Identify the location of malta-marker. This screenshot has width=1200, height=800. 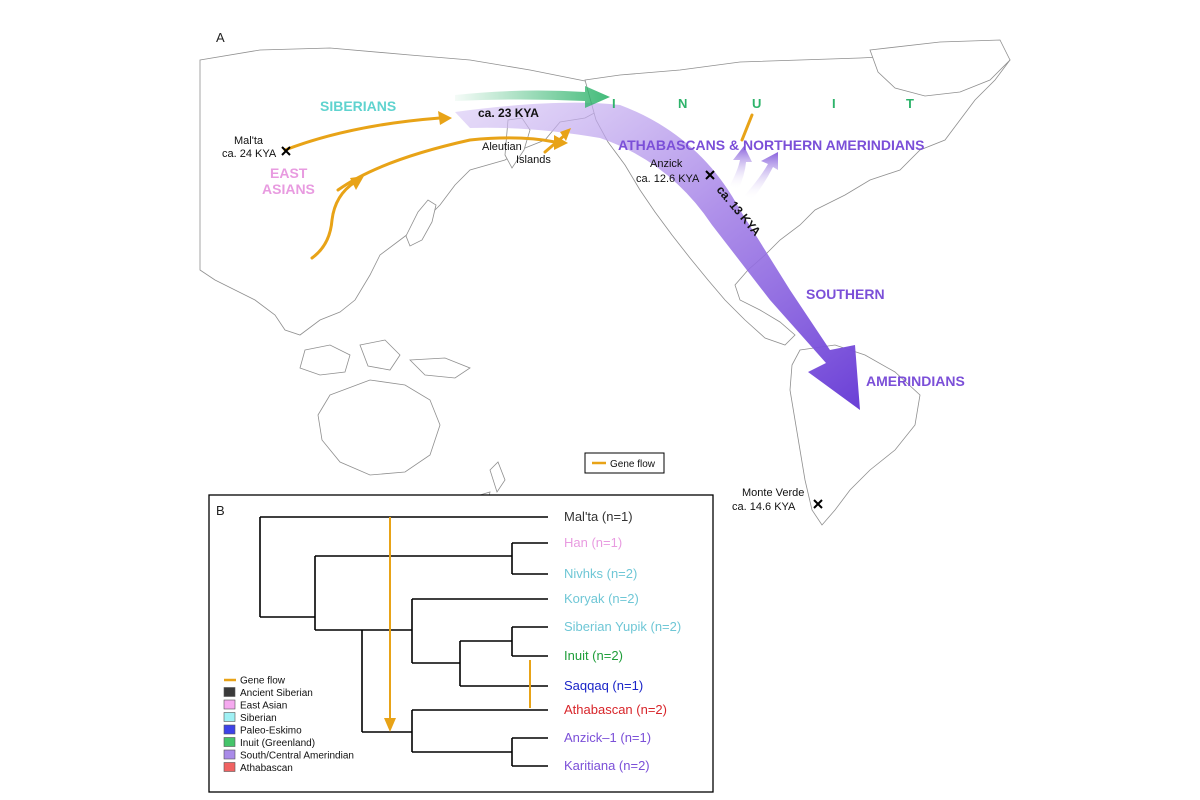
(286, 151).